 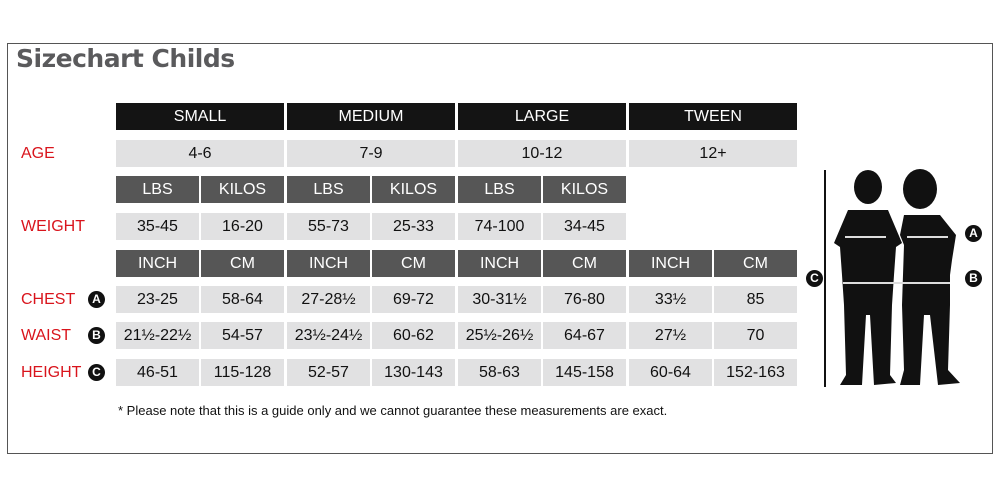 I want to click on waist-cell: 60-62, so click(x=413, y=335).